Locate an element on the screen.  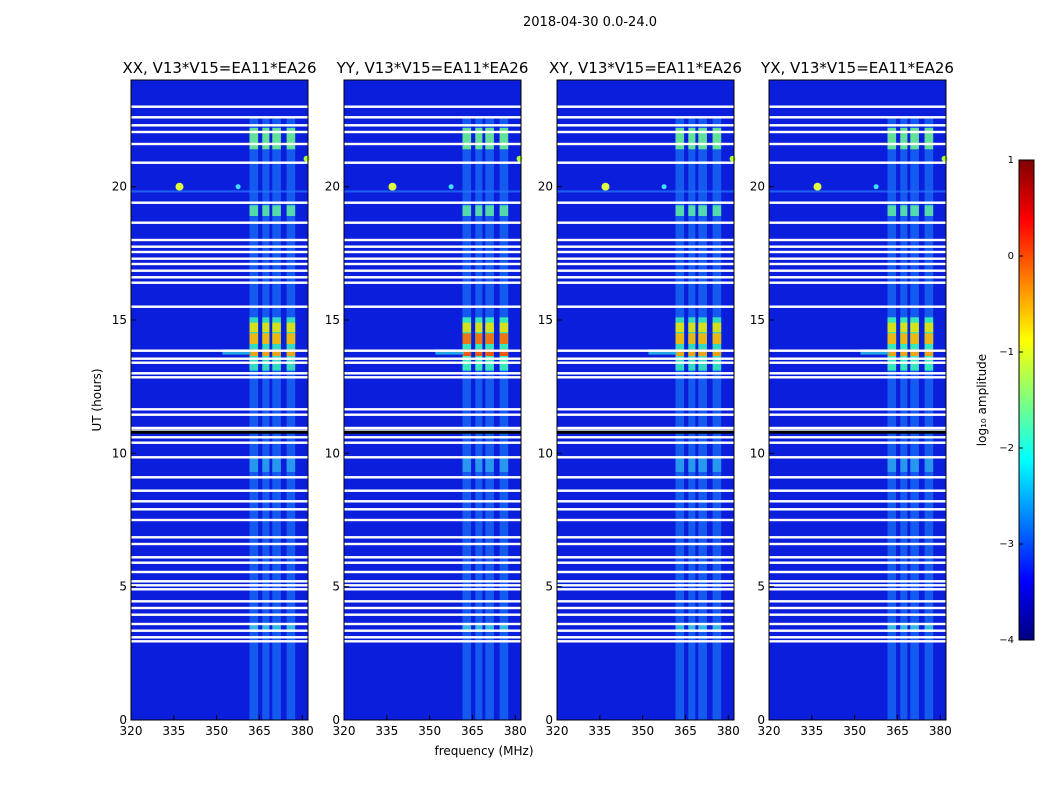
colorbar-tick-label: 1 is located at coordinates (1011, 160).